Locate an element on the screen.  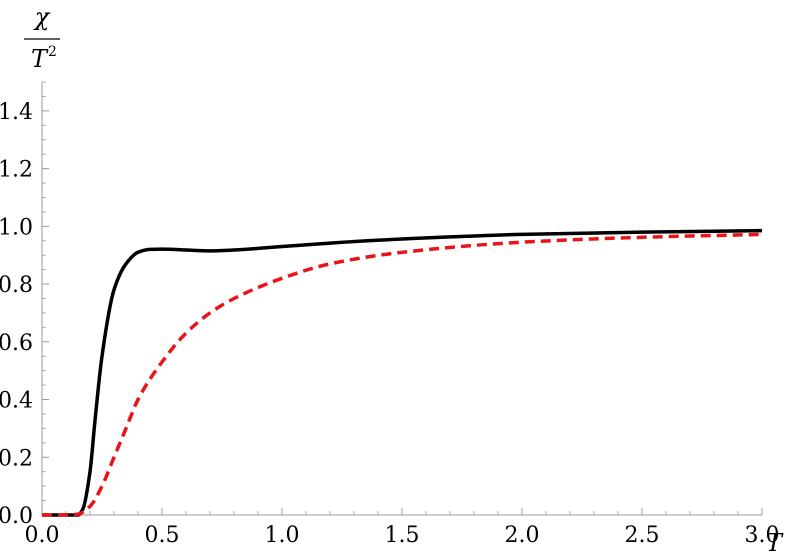
x-tick-label-0: 0.0 is located at coordinates (42, 535).